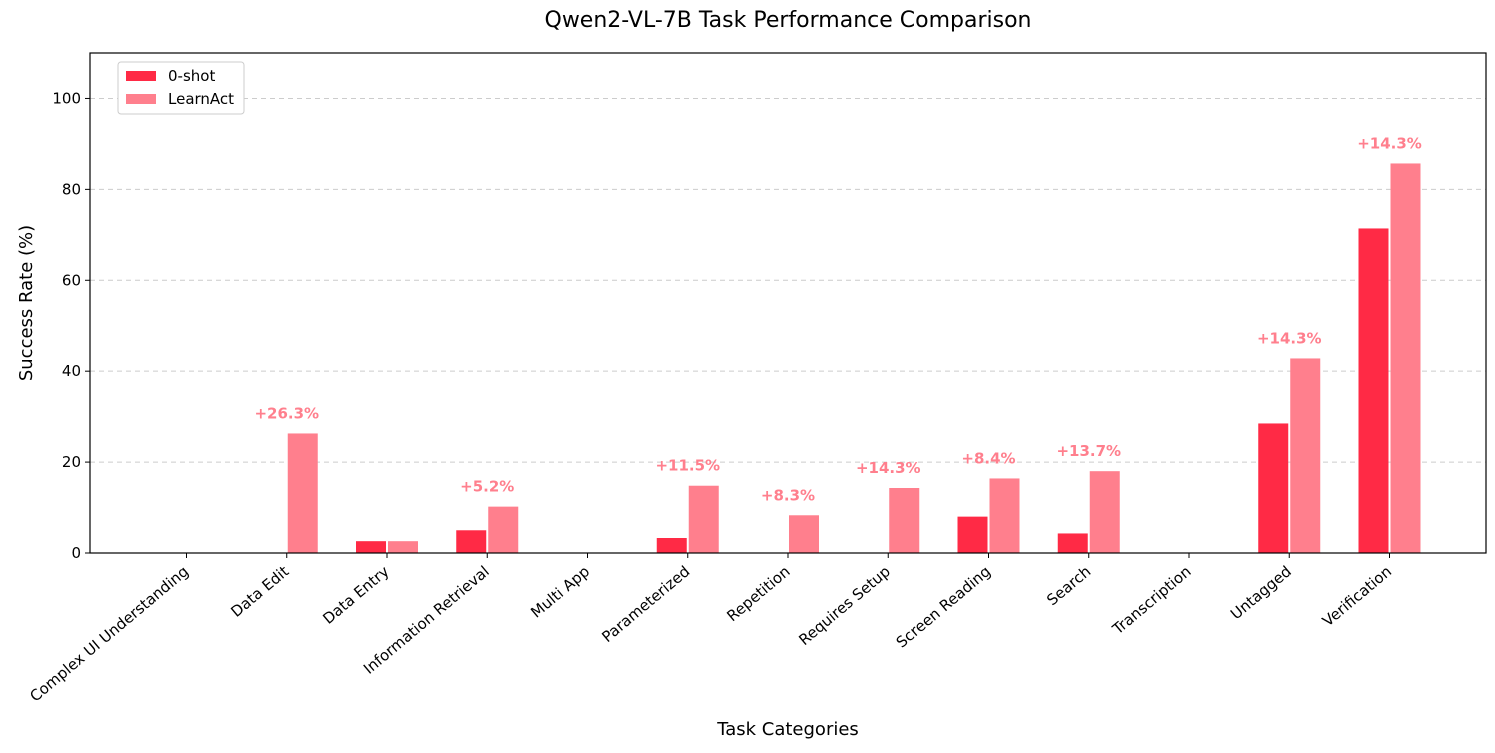 The image size is (1495, 753). Describe the element at coordinates (259, 591) in the screenshot. I see `x-tick-label: Data Edit` at that location.